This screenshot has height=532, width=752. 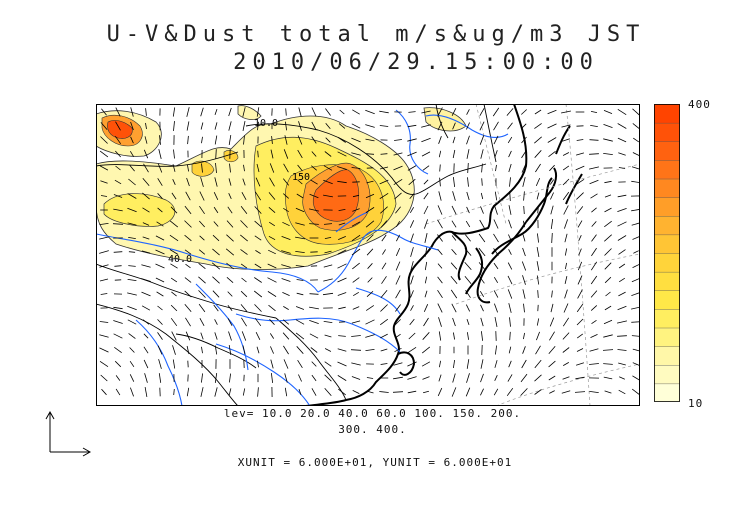 What do you see at coordinates (667, 253) in the screenshot?
I see `colorbar` at bounding box center [667, 253].